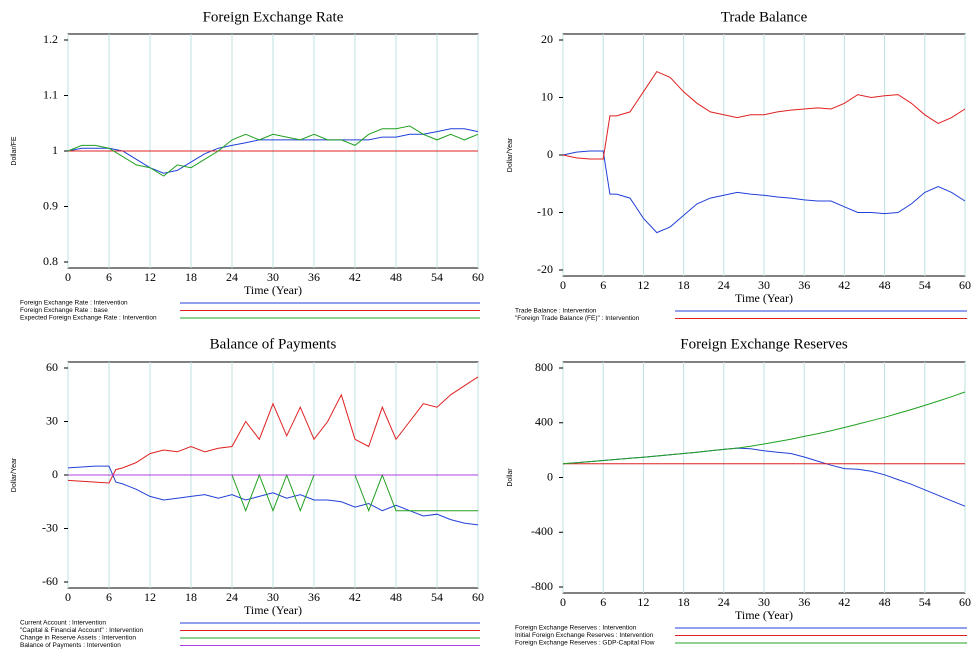 The width and height of the screenshot is (973, 654). I want to click on y-tick-label: 10, so click(547, 96).